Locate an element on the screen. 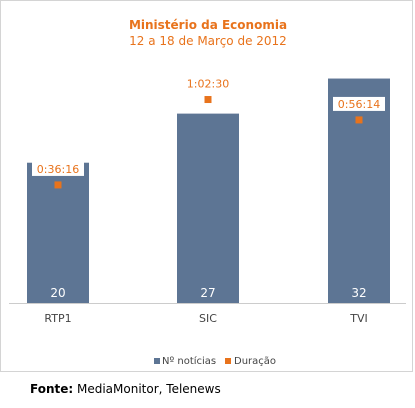 The image size is (415, 408). bar-value-sic: 27 is located at coordinates (207, 293).